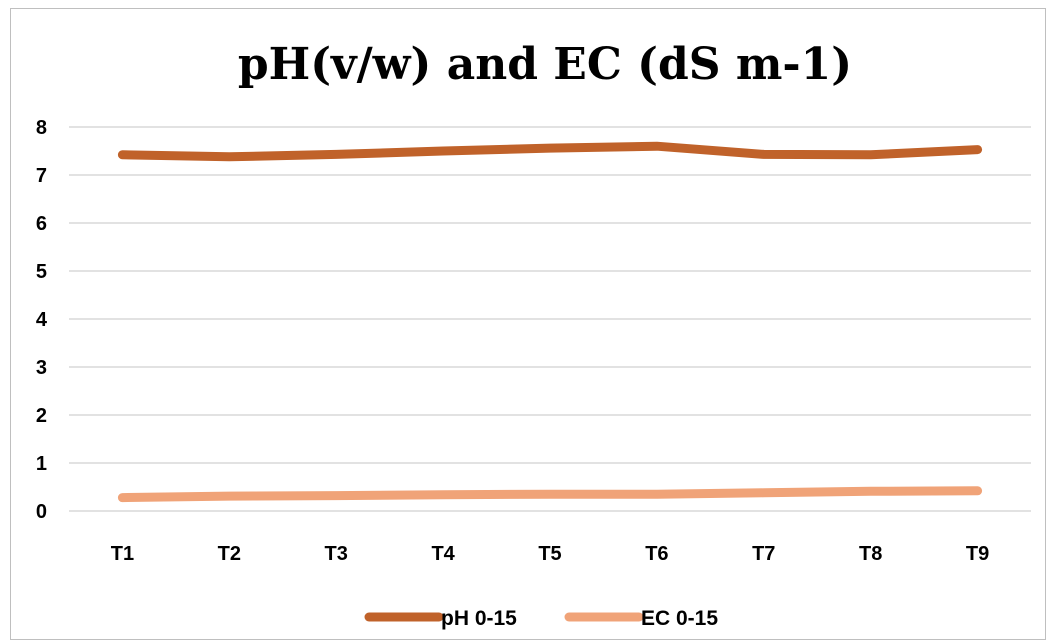  What do you see at coordinates (763, 554) in the screenshot?
I see `x-tick-label: T7` at bounding box center [763, 554].